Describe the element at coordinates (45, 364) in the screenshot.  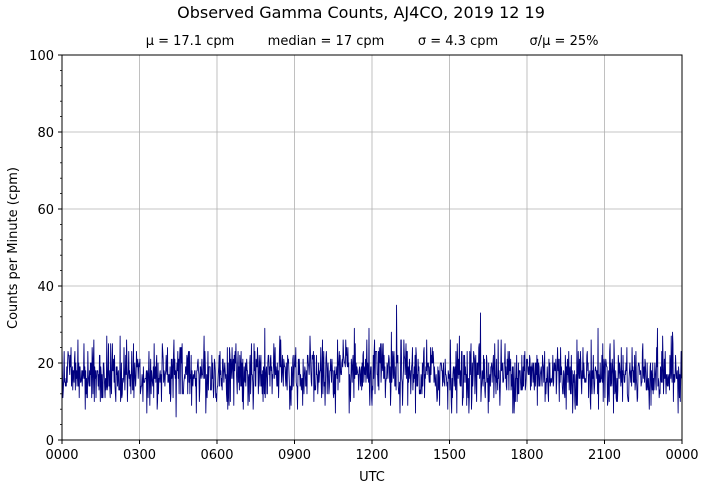
I see `y-tick-label: 20` at that location.